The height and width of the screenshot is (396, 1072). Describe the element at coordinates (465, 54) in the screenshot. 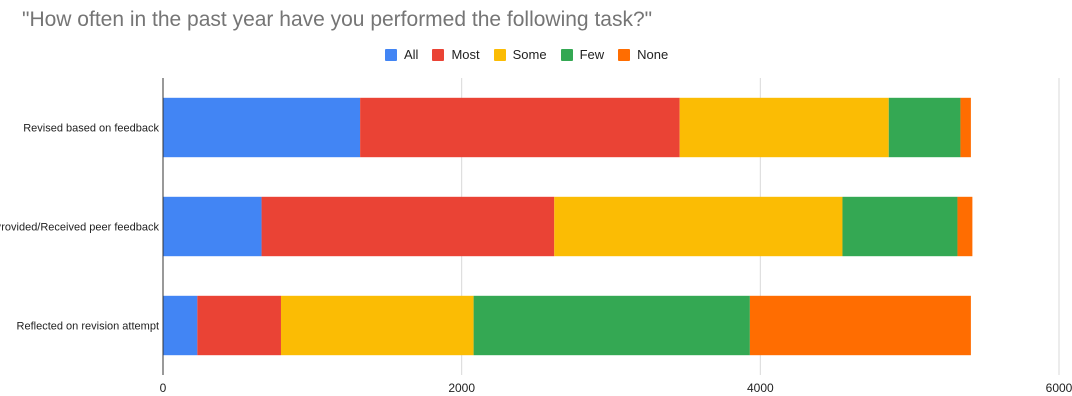

I see `legend-label: Most` at that location.